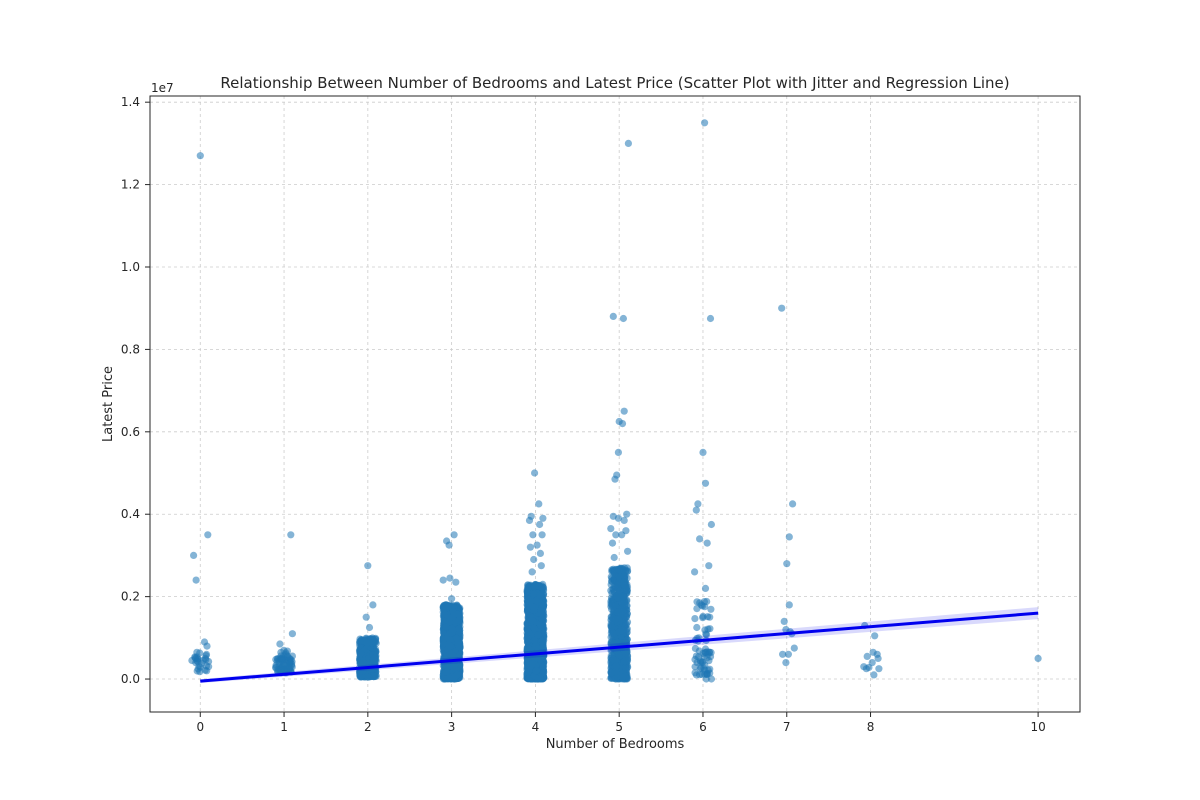  Describe the element at coordinates (284, 727) in the screenshot. I see `x-tick-label: 1` at that location.